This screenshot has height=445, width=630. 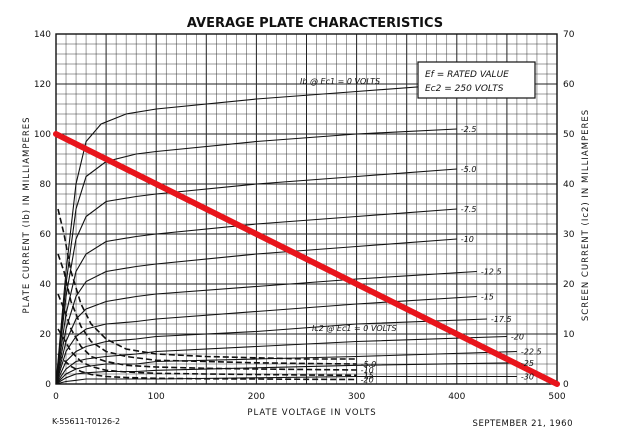 What do you see at coordinates (42, 135) in the screenshot?
I see `left-y-tick-label: 100` at bounding box center [42, 135].